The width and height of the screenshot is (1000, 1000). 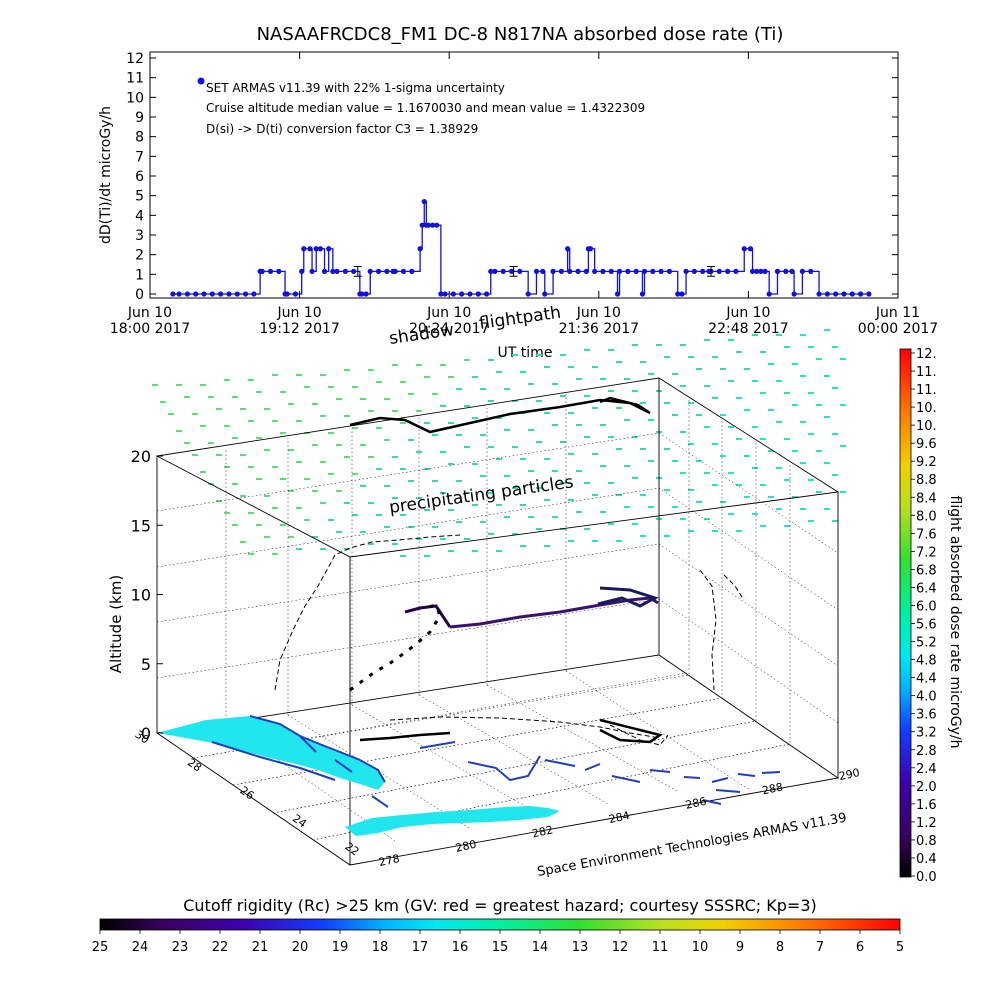 What do you see at coordinates (421, 334) in the screenshot?
I see `annotation-shadow: shadow` at bounding box center [421, 334].